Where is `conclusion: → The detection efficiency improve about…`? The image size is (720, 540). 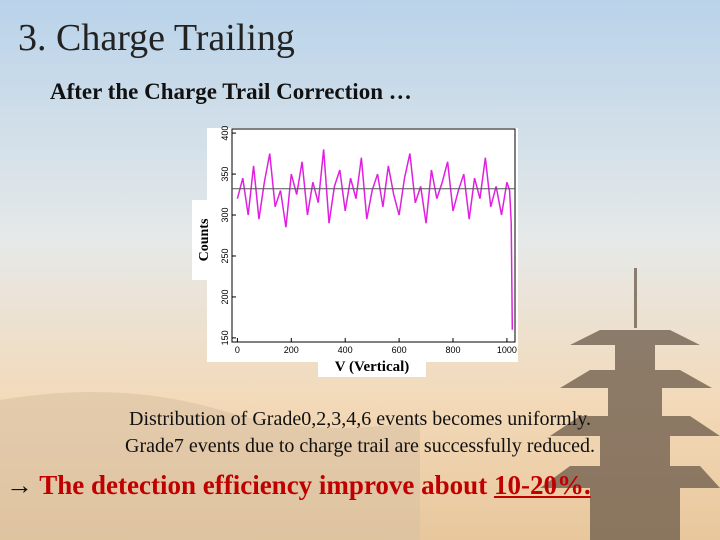
conclusion: → The detection efficiency improve about… is located at coordinates (298, 485).